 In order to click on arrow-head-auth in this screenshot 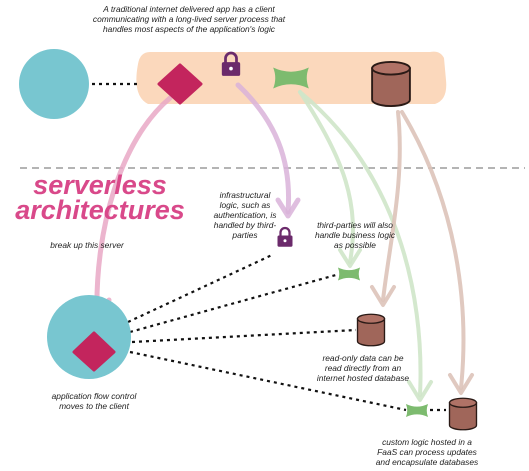, I will do `click(288, 208)`.